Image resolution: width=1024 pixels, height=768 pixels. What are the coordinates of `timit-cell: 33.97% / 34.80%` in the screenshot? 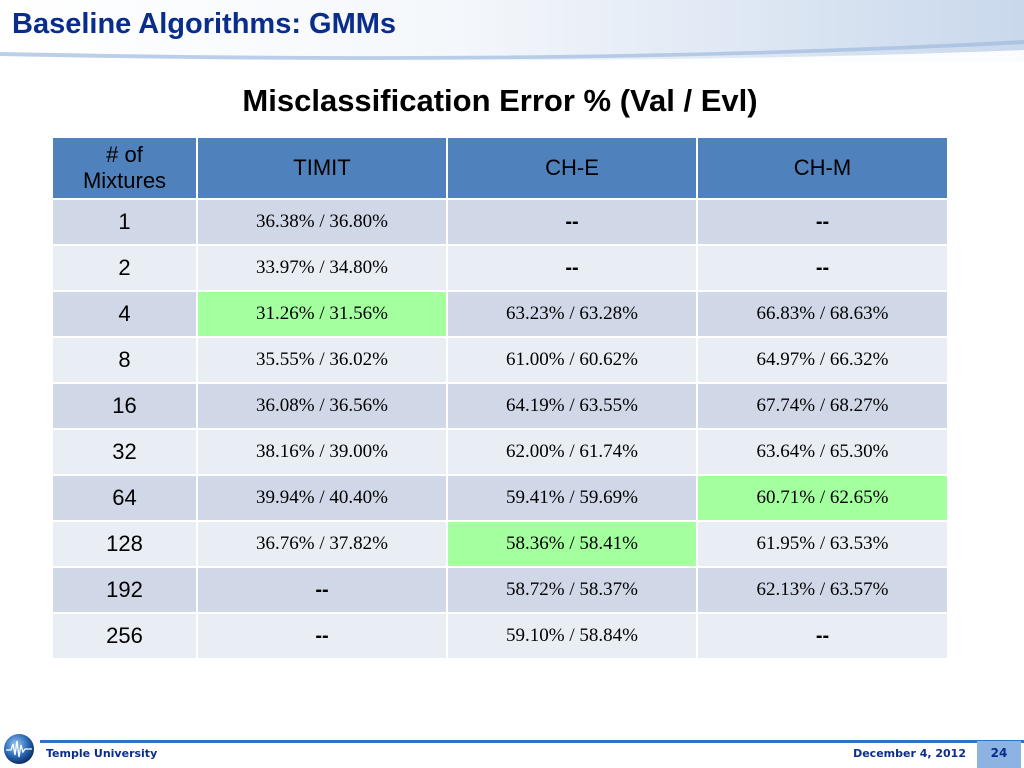 It's located at (322, 268).